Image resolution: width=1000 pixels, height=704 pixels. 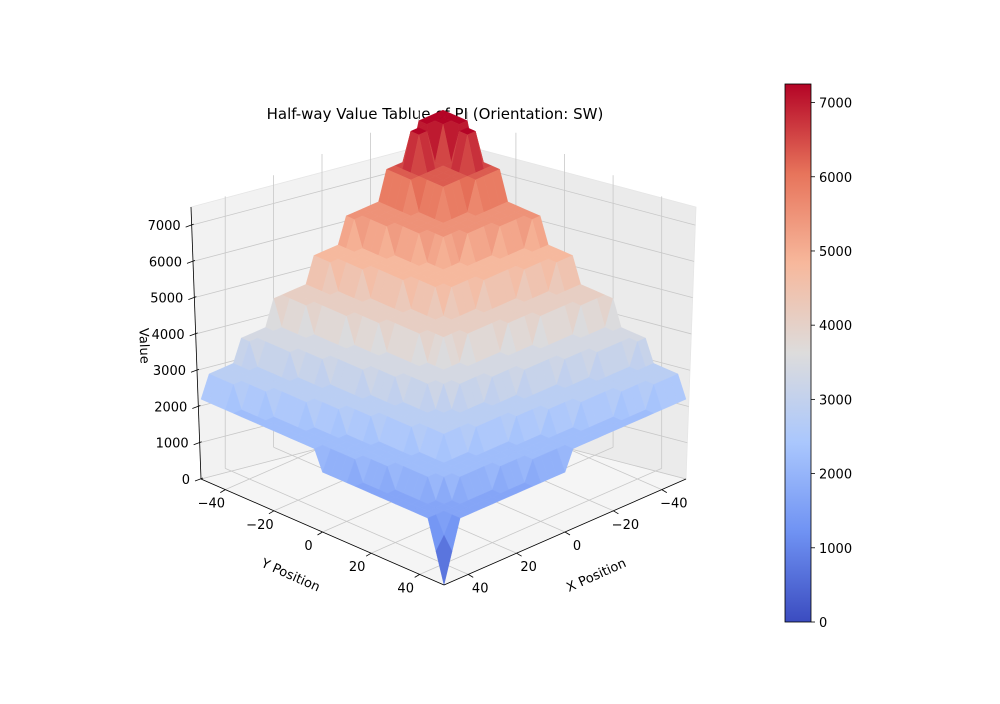 What do you see at coordinates (169, 371) in the screenshot?
I see `z-tick-label: 3000` at bounding box center [169, 371].